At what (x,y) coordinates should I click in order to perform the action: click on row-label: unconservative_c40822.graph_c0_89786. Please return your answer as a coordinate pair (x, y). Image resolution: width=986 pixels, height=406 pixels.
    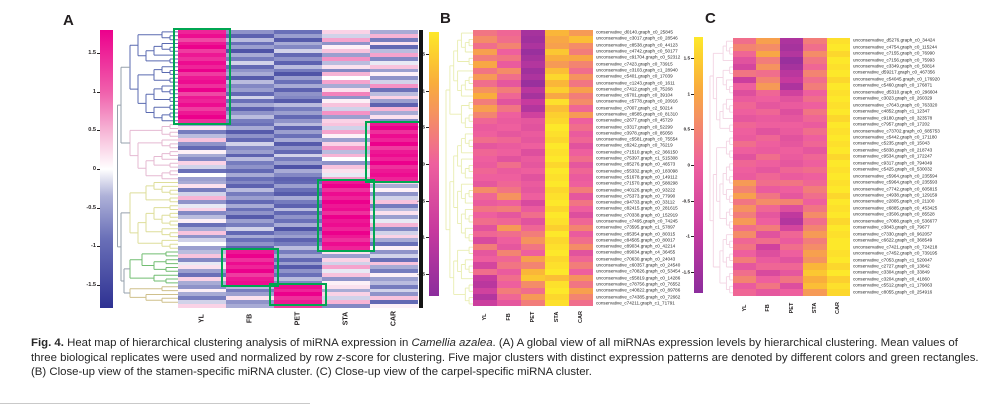
    Looking at the image, I should click on (638, 290).